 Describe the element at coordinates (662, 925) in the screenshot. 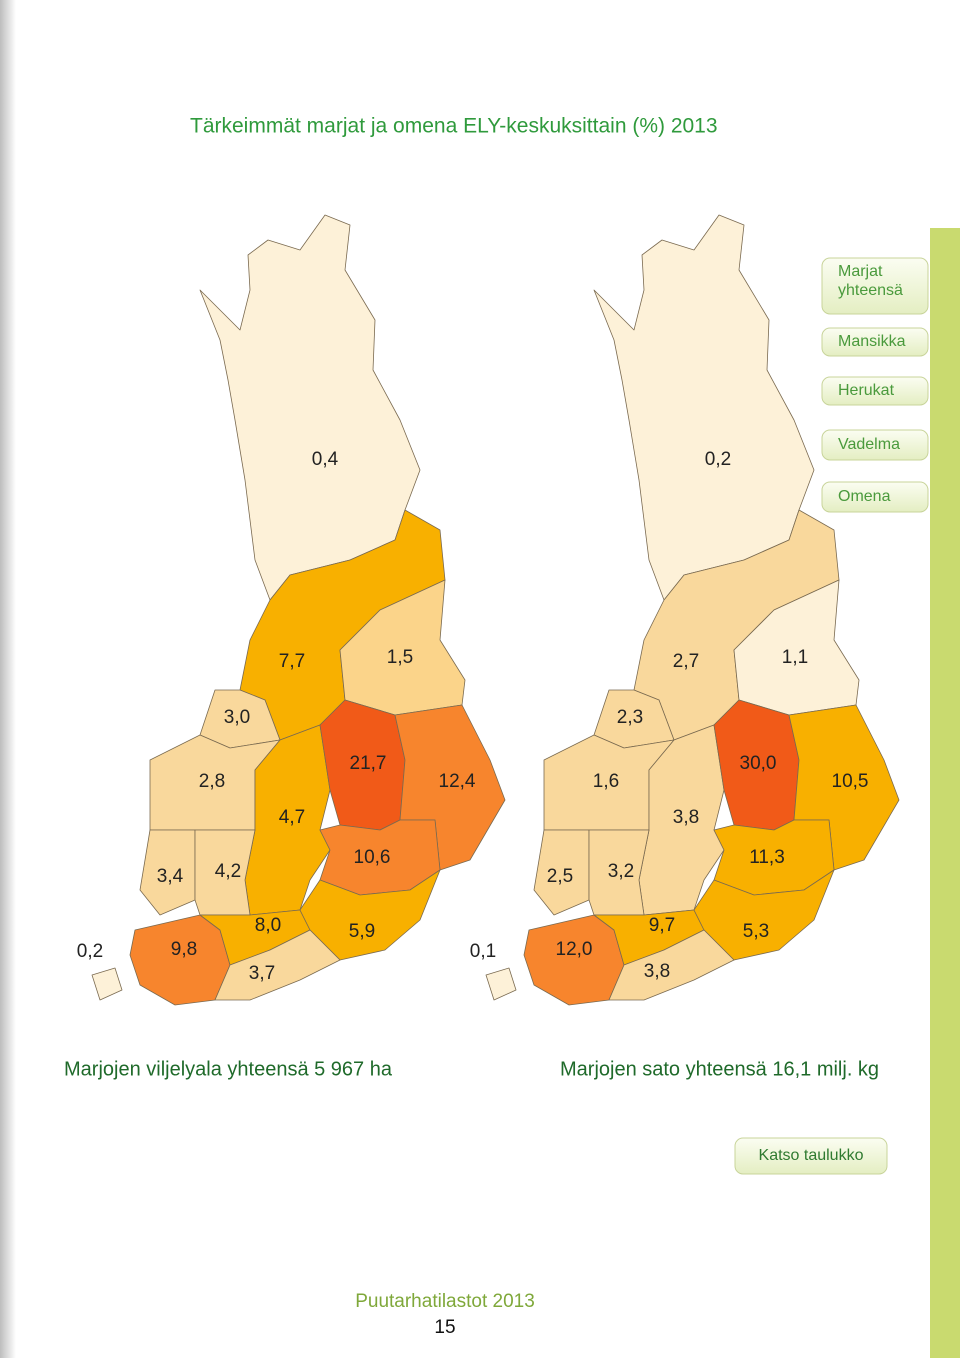

I see `region-label: 9,7` at that location.